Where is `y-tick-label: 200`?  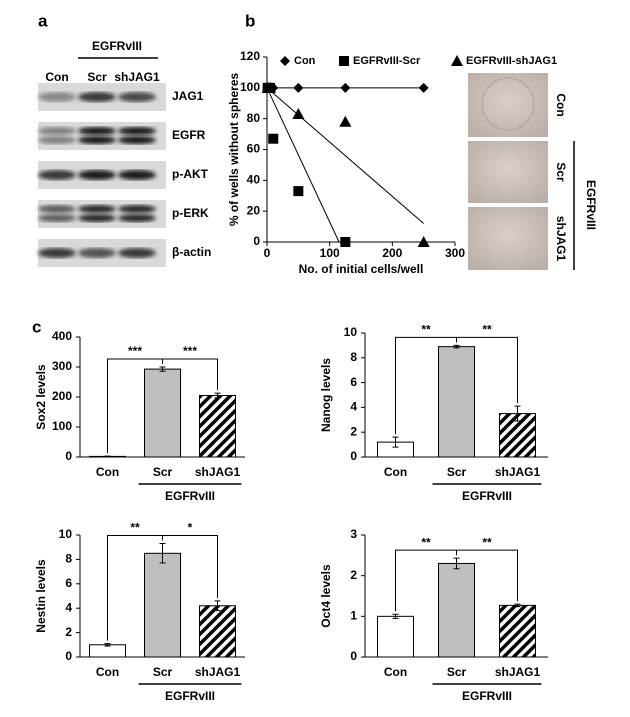 y-tick-label: 200 is located at coordinates (62, 396).